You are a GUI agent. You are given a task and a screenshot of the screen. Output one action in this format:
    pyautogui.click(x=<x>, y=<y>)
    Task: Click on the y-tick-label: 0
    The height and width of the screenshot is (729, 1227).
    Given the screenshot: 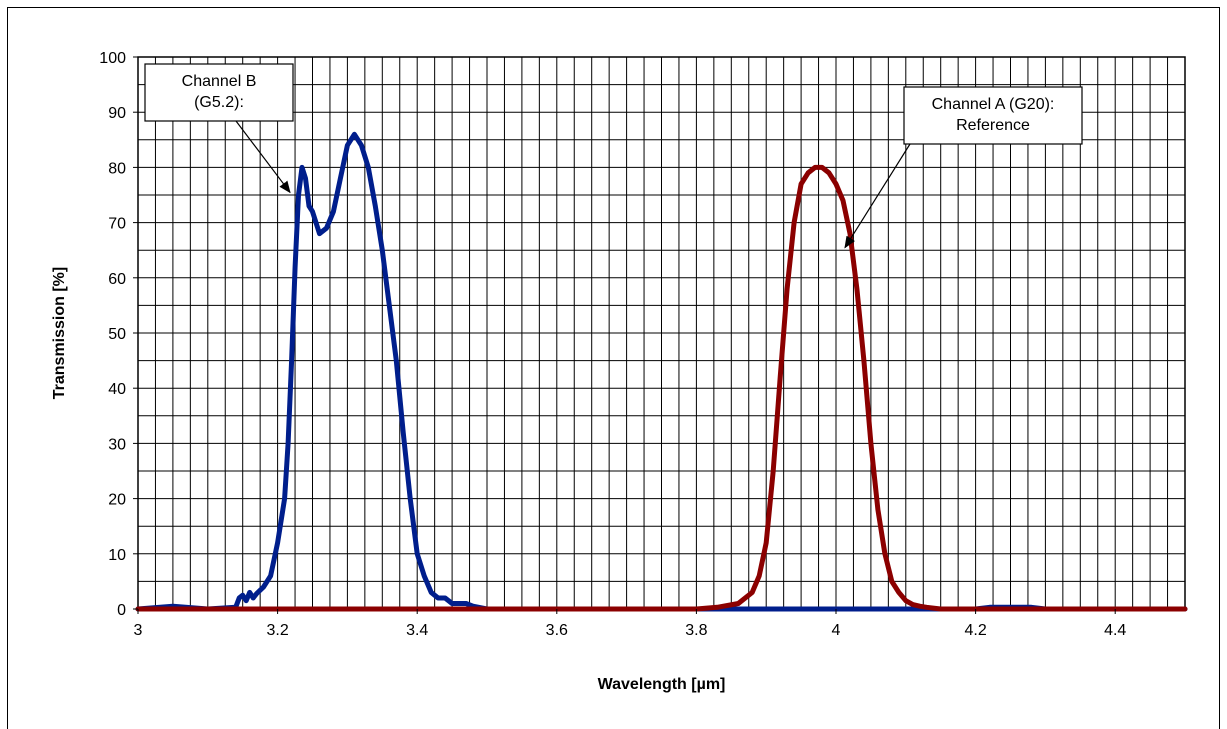 What is the action you would take?
    pyautogui.click(x=121, y=610)
    